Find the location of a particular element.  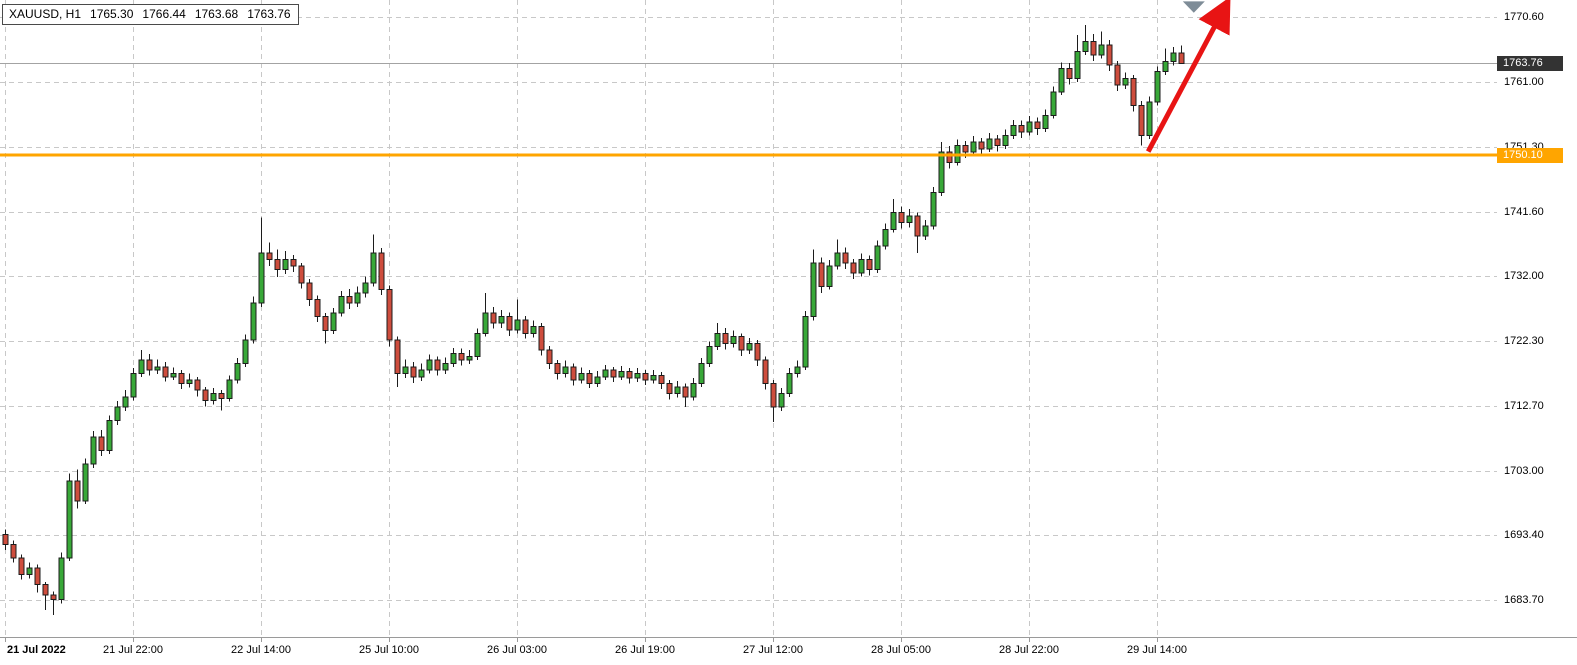

triangle-marker is located at coordinates (1193, 7).